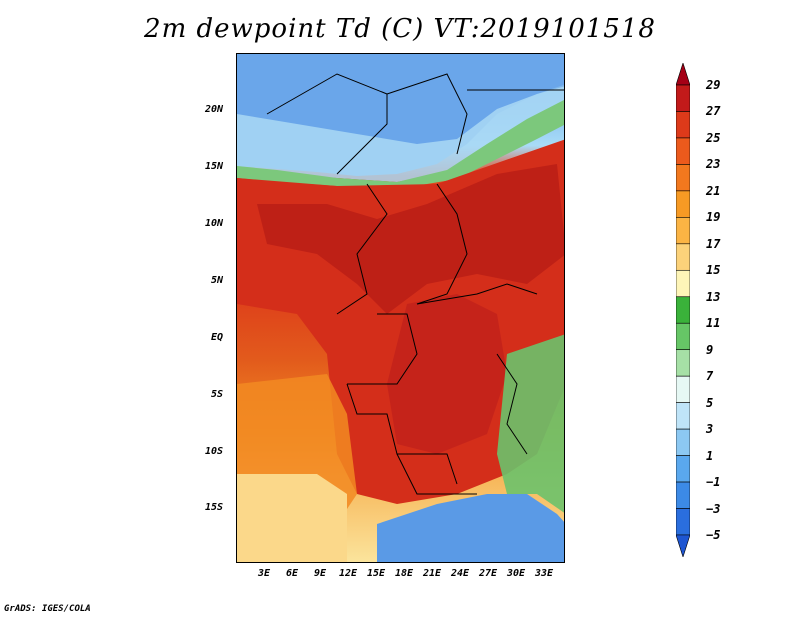  Describe the element at coordinates (47, 609) in the screenshot. I see `footer-credit: GrADS: IGES/COLA` at that location.